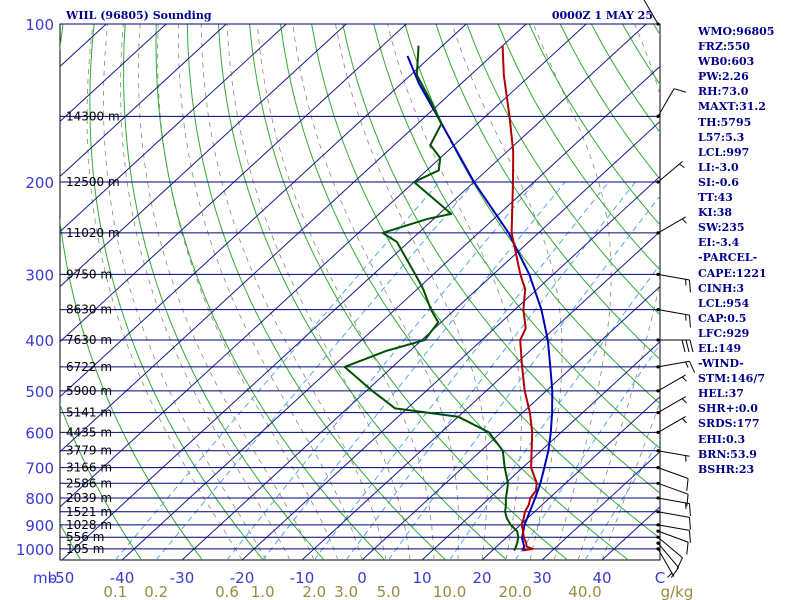  I want to click on mixing-ratio-line, so click(587, 451).